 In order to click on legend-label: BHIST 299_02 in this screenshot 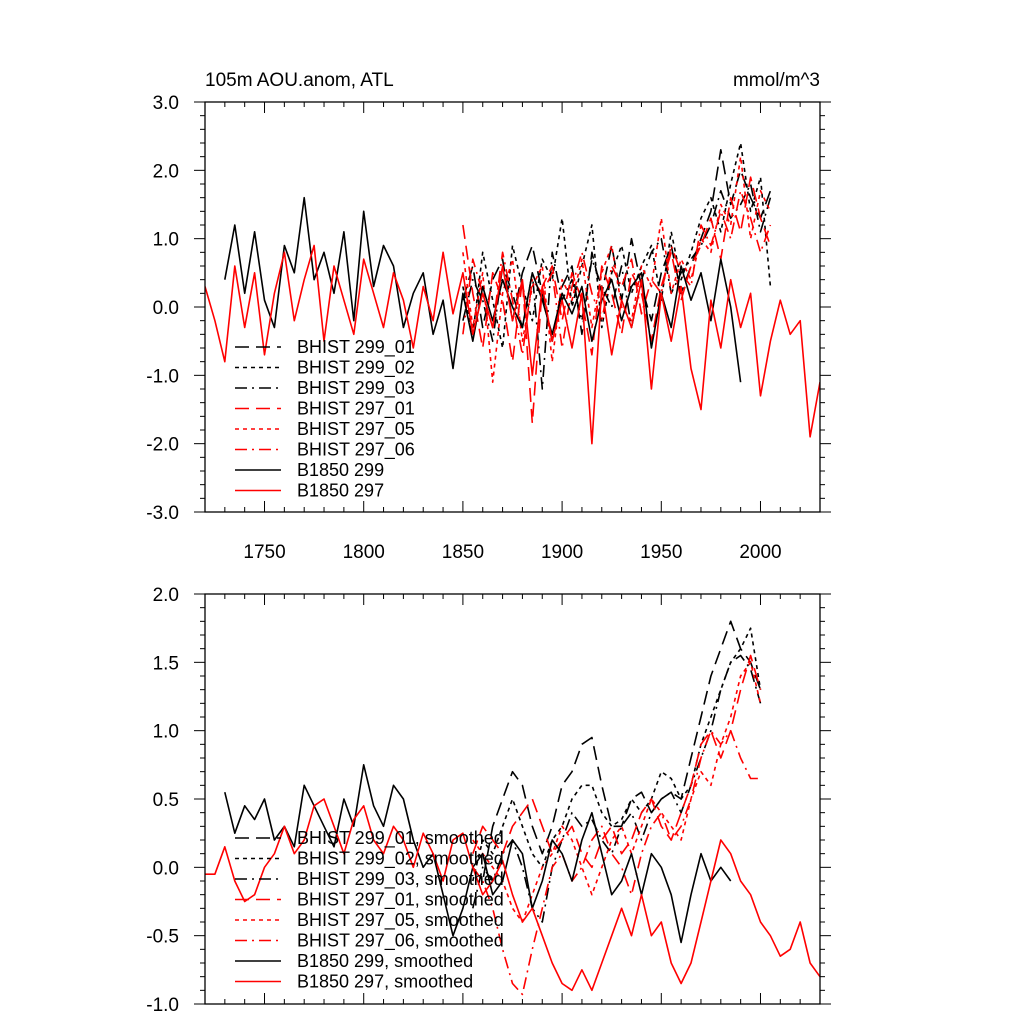, I will do `click(356, 368)`.